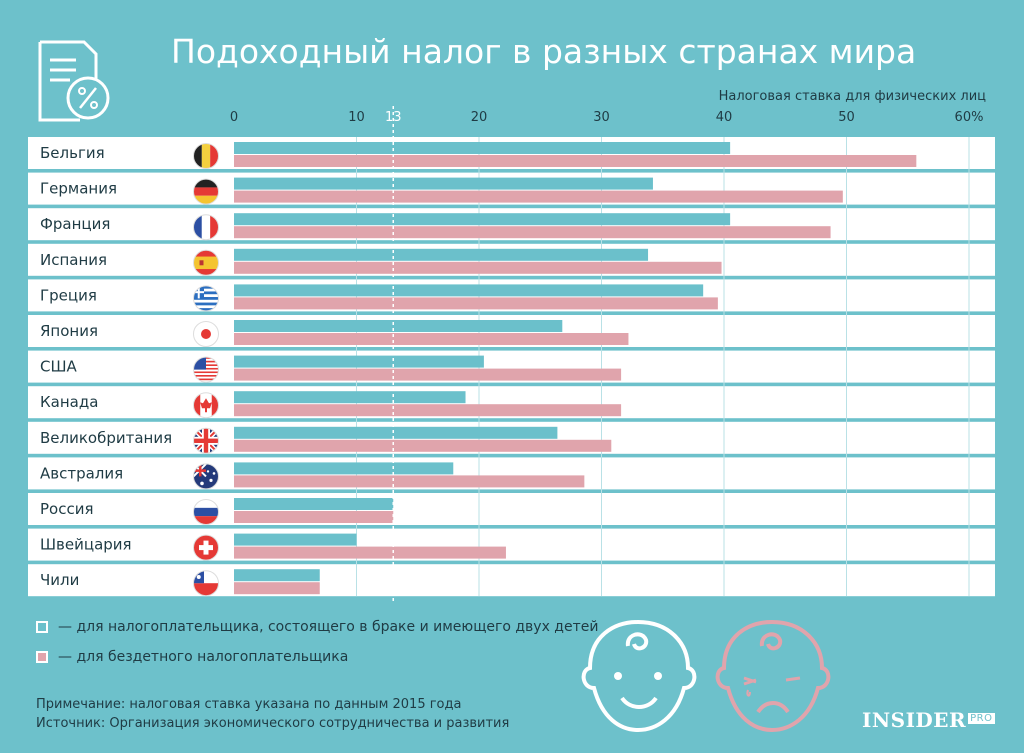 This screenshot has height=753, width=1024. I want to click on country-label: Россия, so click(67, 509).